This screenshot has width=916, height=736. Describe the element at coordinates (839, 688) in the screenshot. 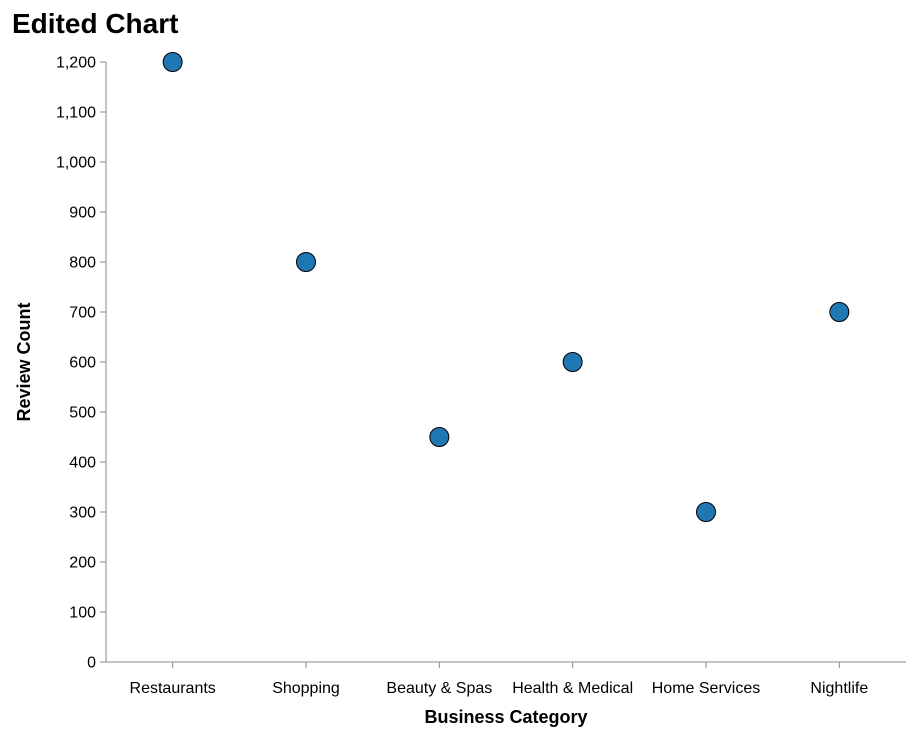

I see `x-tick-label: Nightlife` at that location.